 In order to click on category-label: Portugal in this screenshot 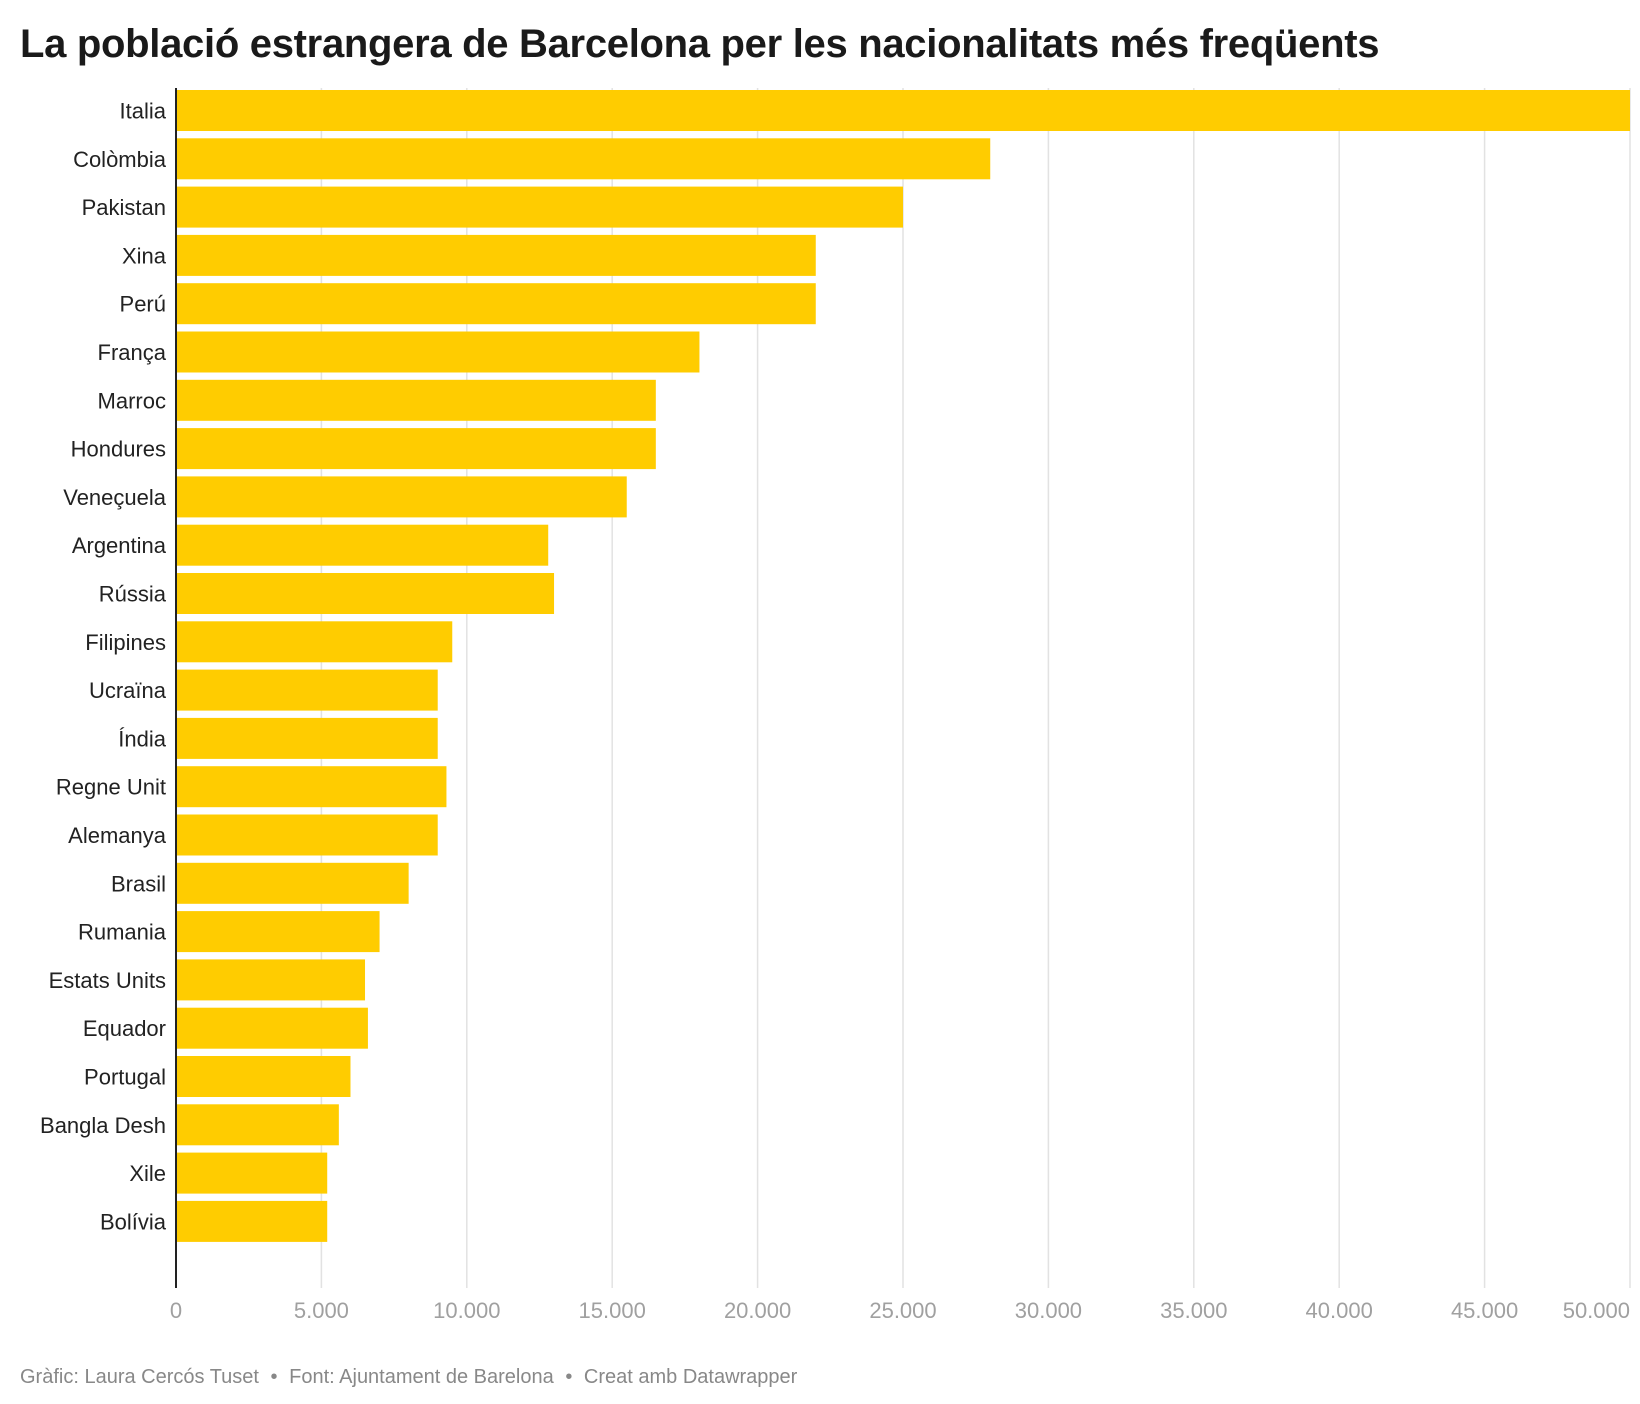, I will do `click(125, 1077)`.